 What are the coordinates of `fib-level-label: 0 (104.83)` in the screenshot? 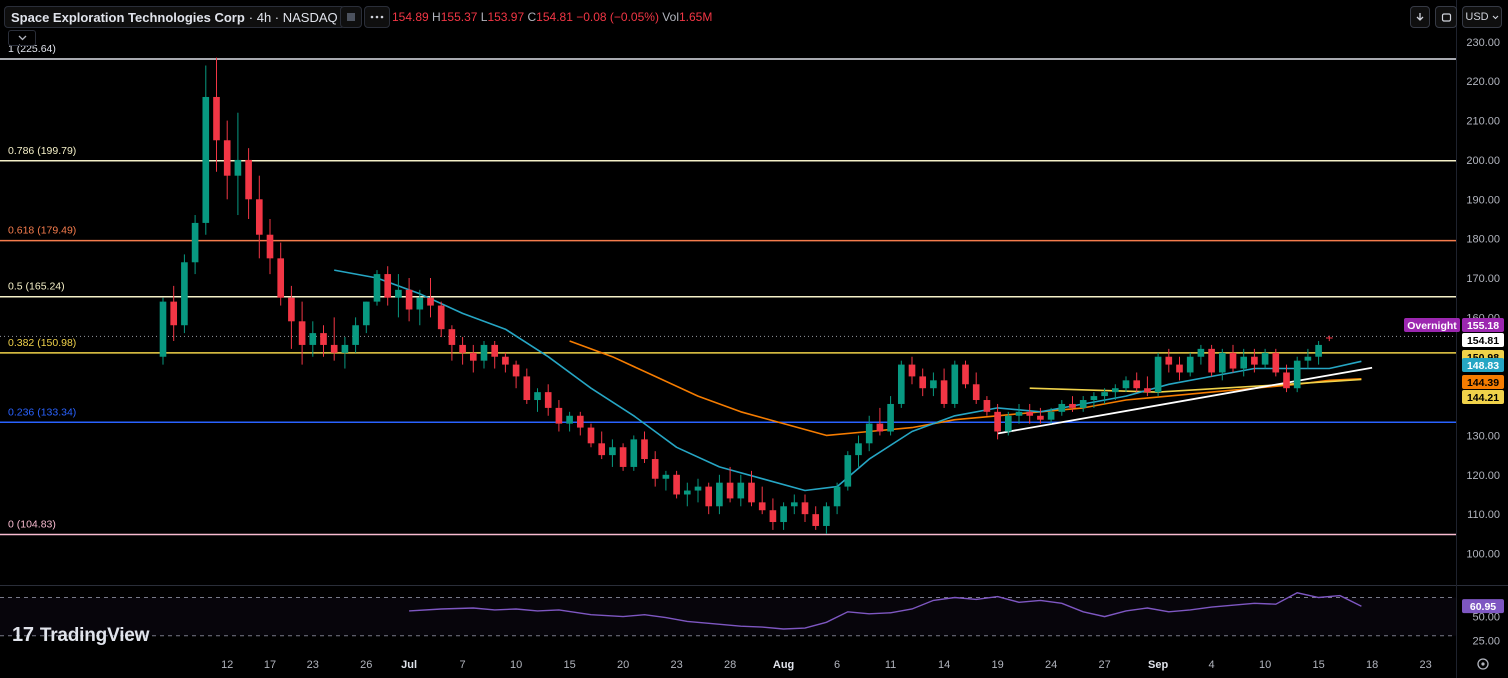 It's located at (32, 525).